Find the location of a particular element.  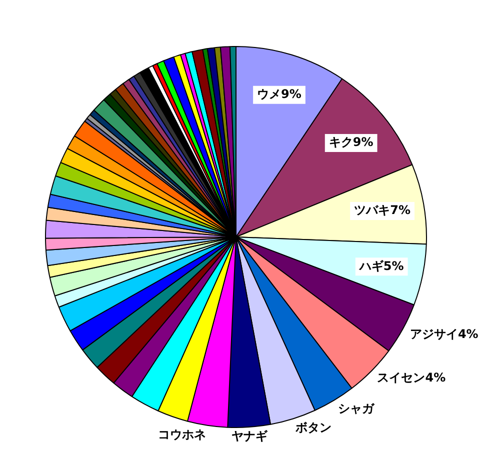

data-label: 5% is located at coordinates (393, 265).